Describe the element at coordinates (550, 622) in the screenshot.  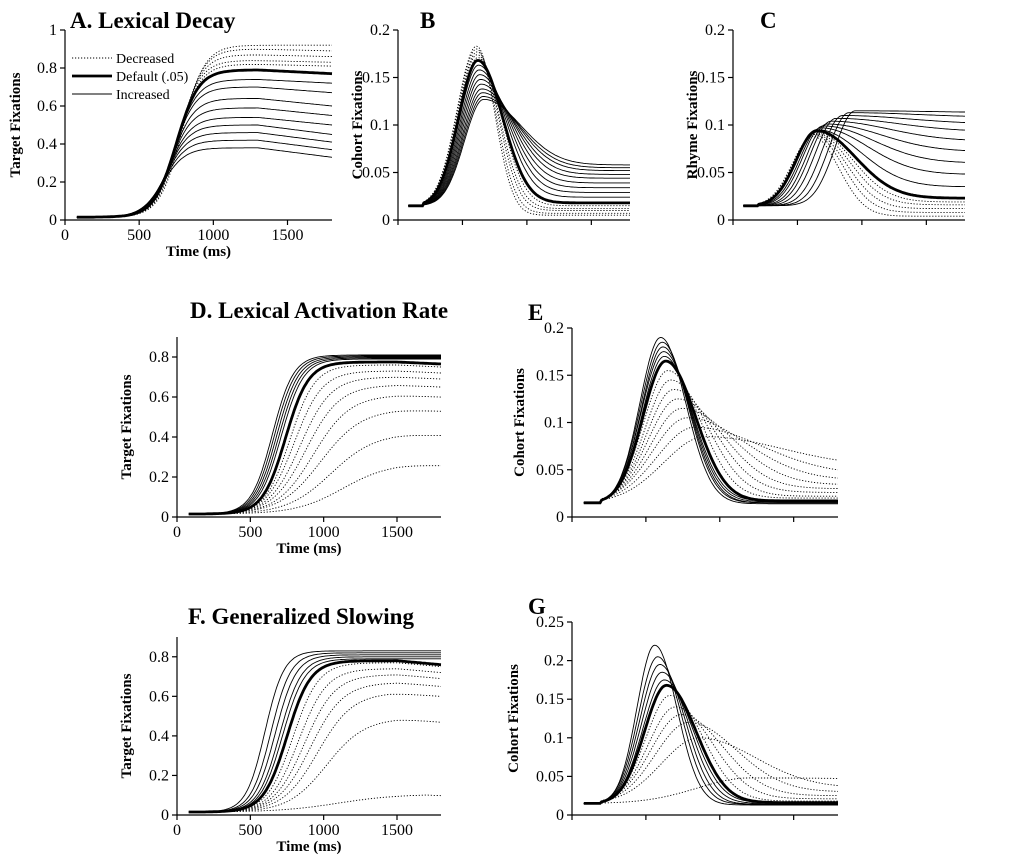
I see `y-tick-label: 0.25` at that location.